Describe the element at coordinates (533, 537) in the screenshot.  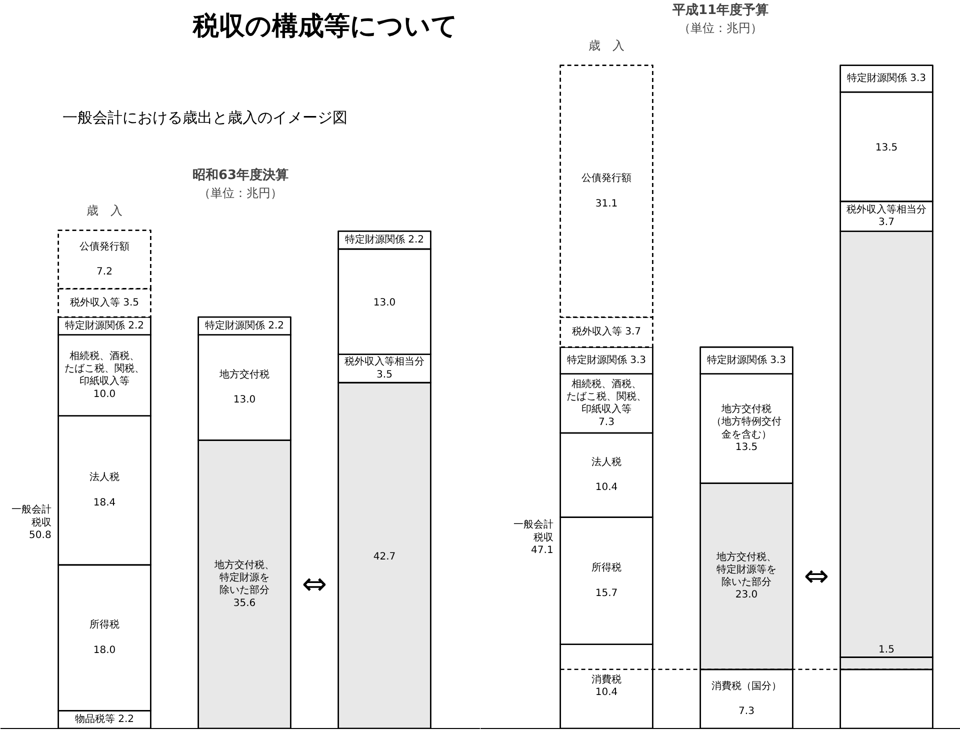
I see `annotation: 一般会計税収 47.1` at that location.